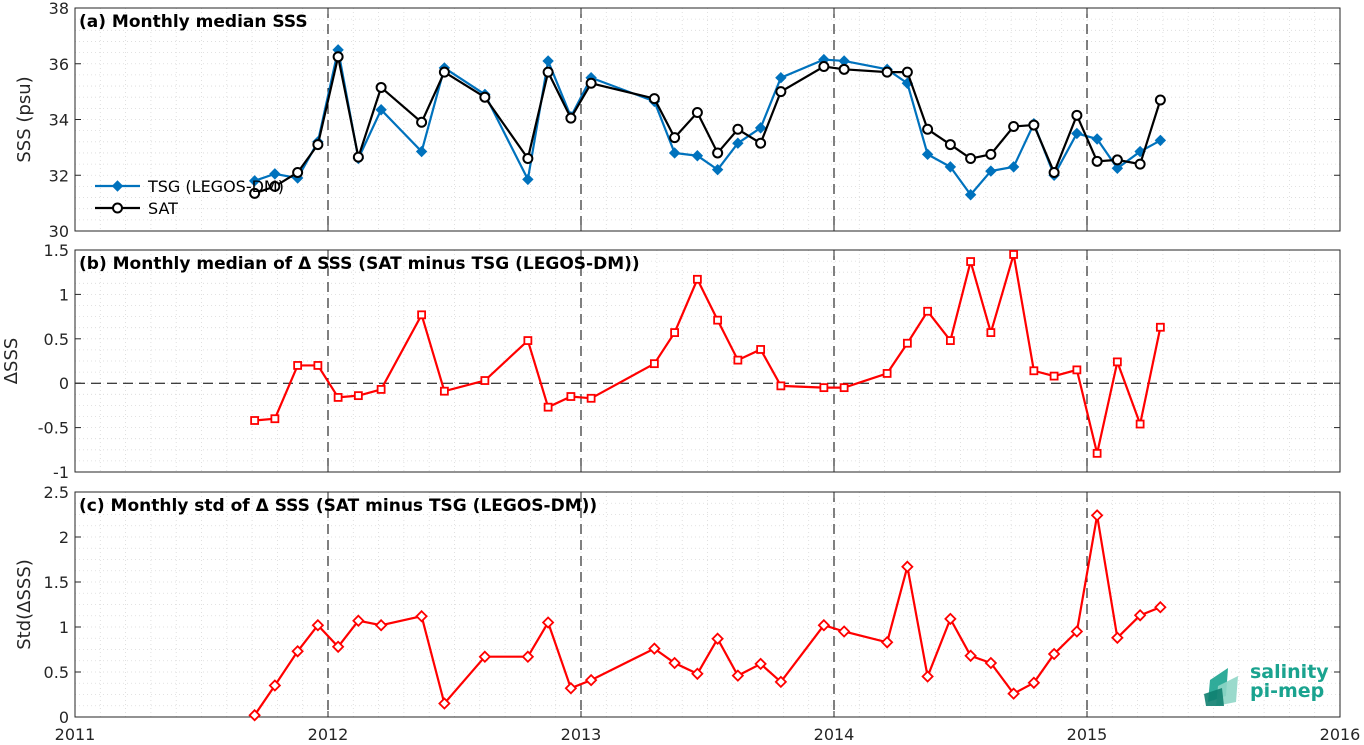 Image resolution: width=1364 pixels, height=745 pixels. I want to click on x-tick-label: 2012, so click(328, 734).